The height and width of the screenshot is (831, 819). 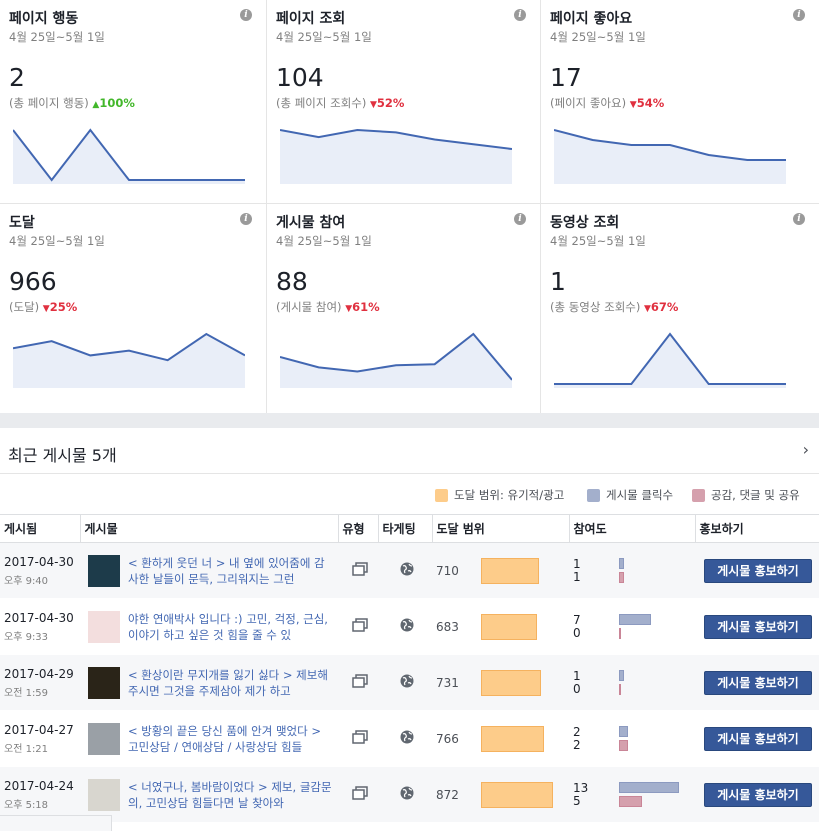 I want to click on reach-cell: 766, so click(x=500, y=738).